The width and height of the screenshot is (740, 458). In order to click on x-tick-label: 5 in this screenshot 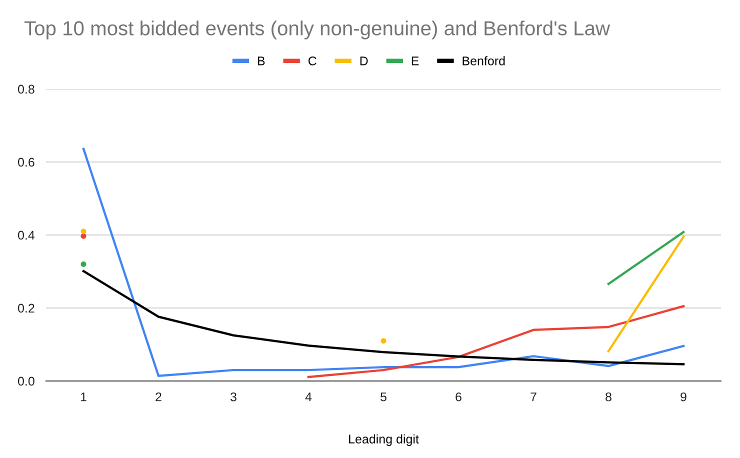, I will do `click(383, 397)`.